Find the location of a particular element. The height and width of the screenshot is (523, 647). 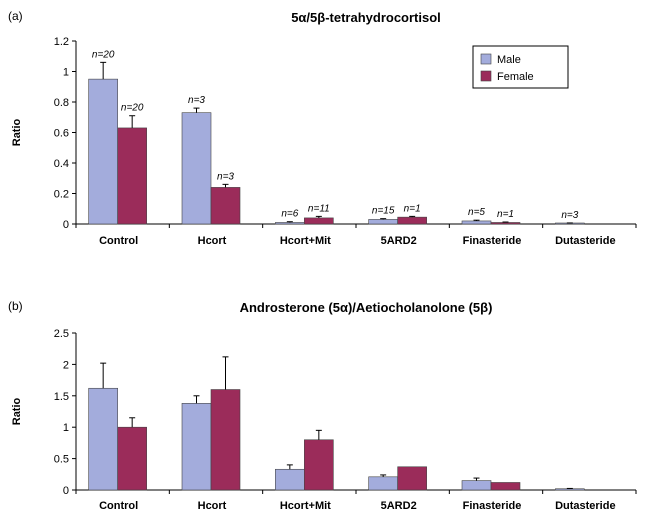

y-tick-label: 1.5 is located at coordinates (61, 397).